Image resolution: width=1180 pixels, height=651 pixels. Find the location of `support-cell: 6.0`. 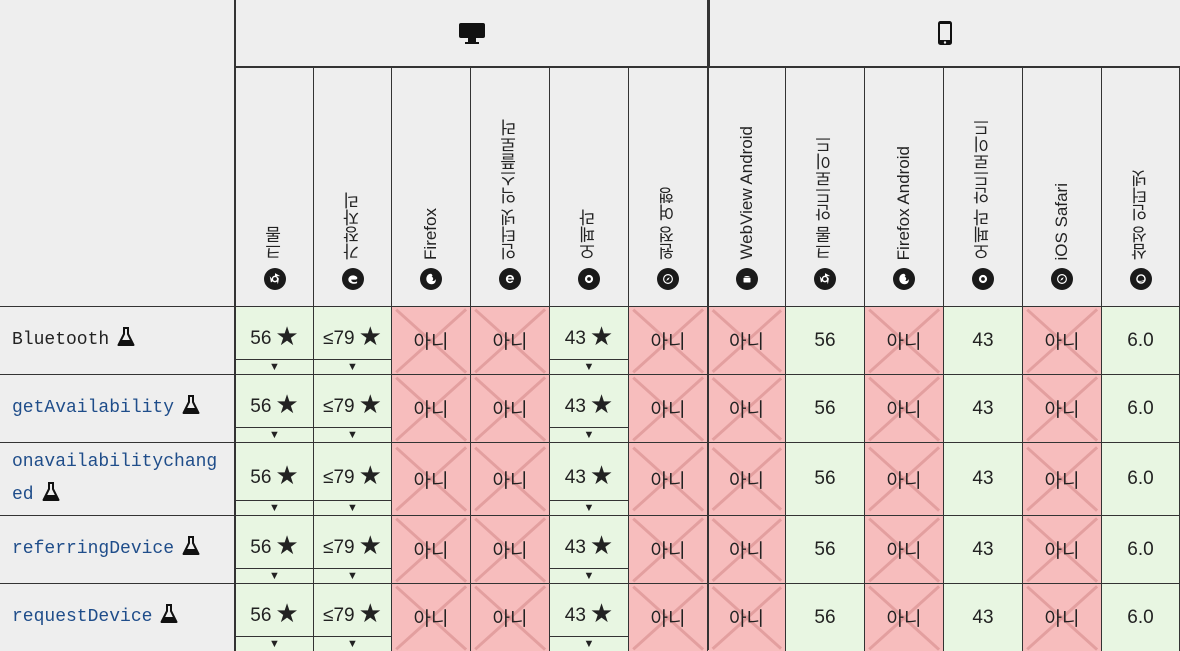

support-cell: 6.0 is located at coordinates (1141, 340).